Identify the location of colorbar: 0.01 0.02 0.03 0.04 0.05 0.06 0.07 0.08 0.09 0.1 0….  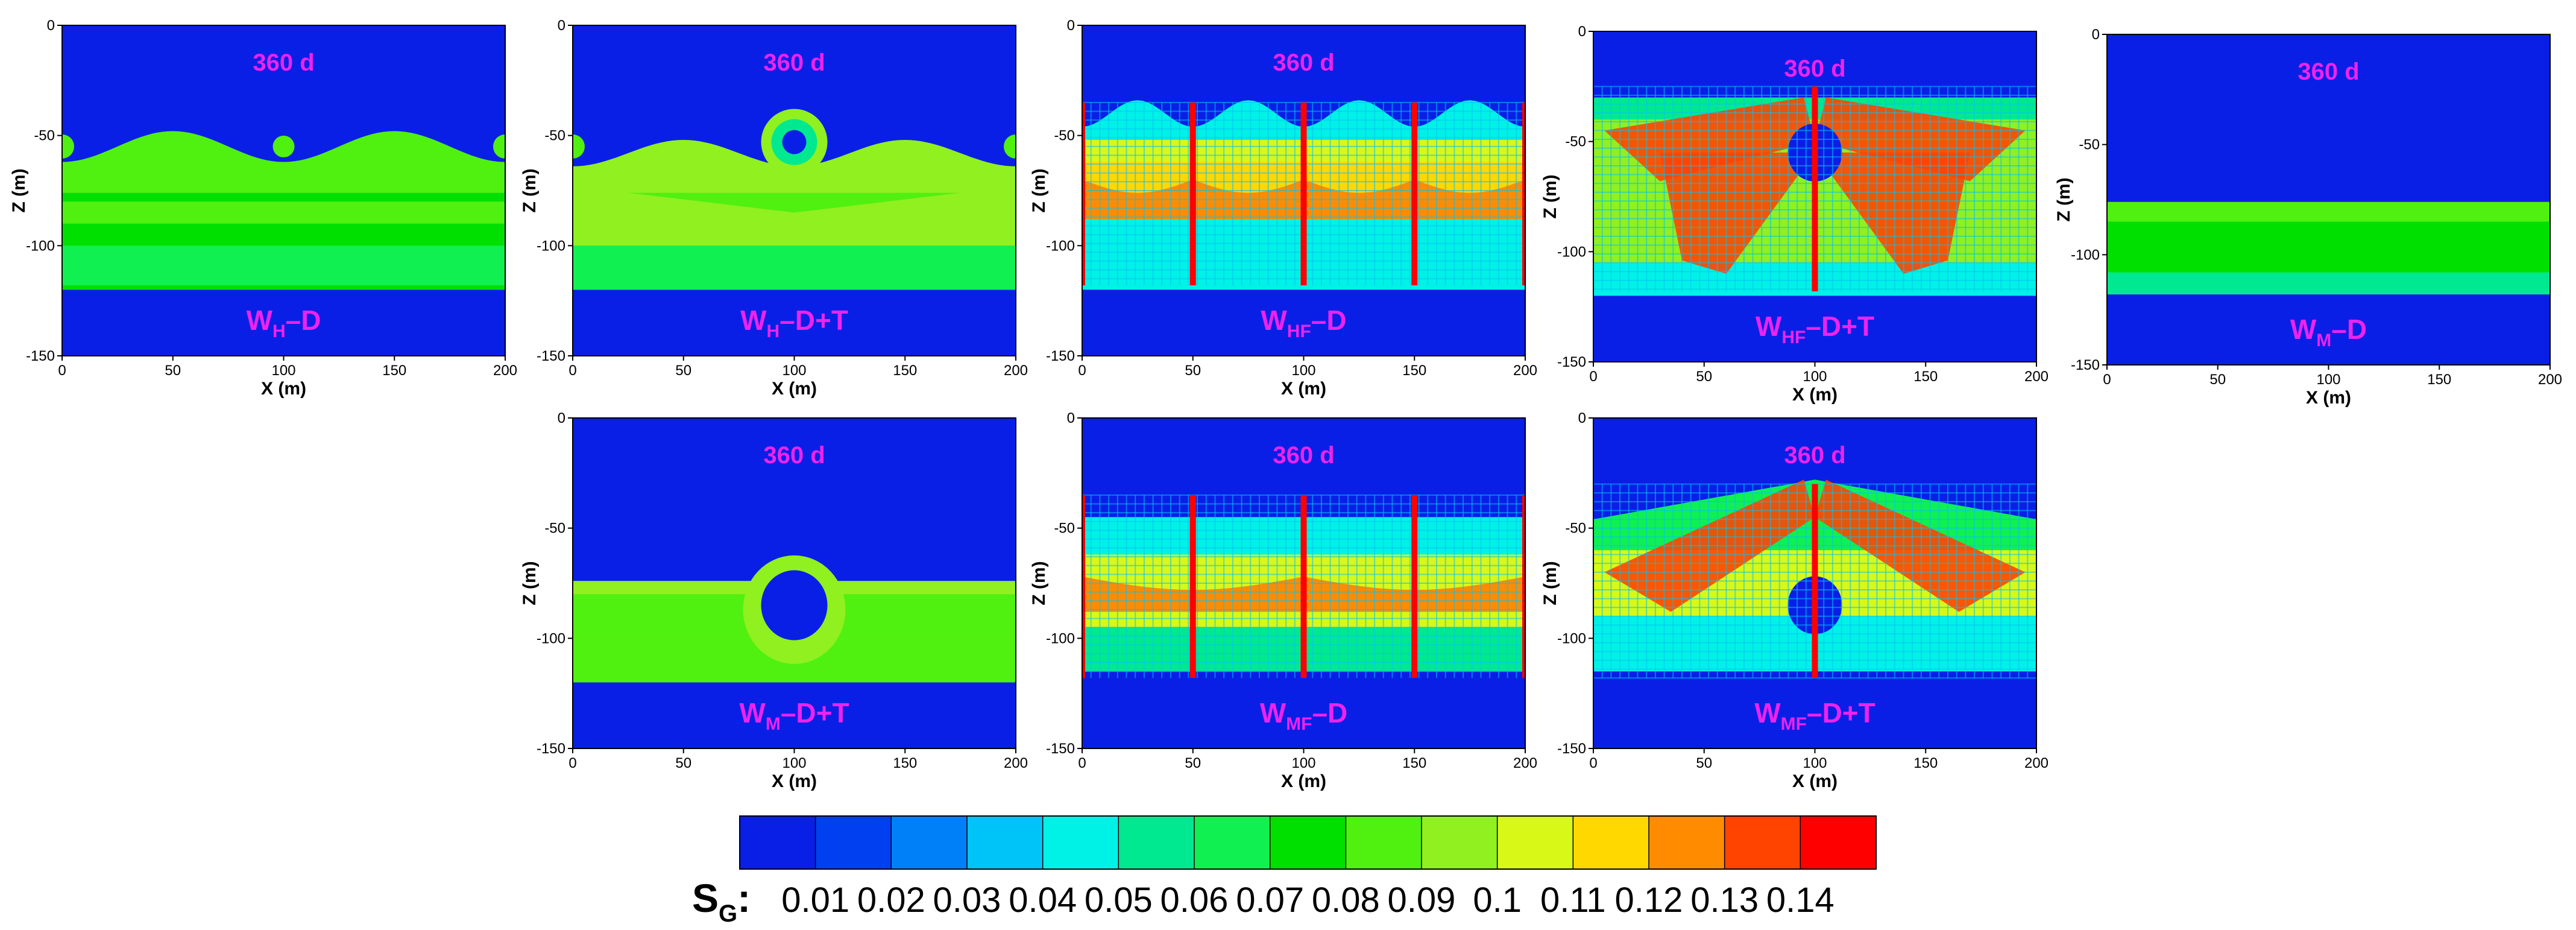
(1284, 871).